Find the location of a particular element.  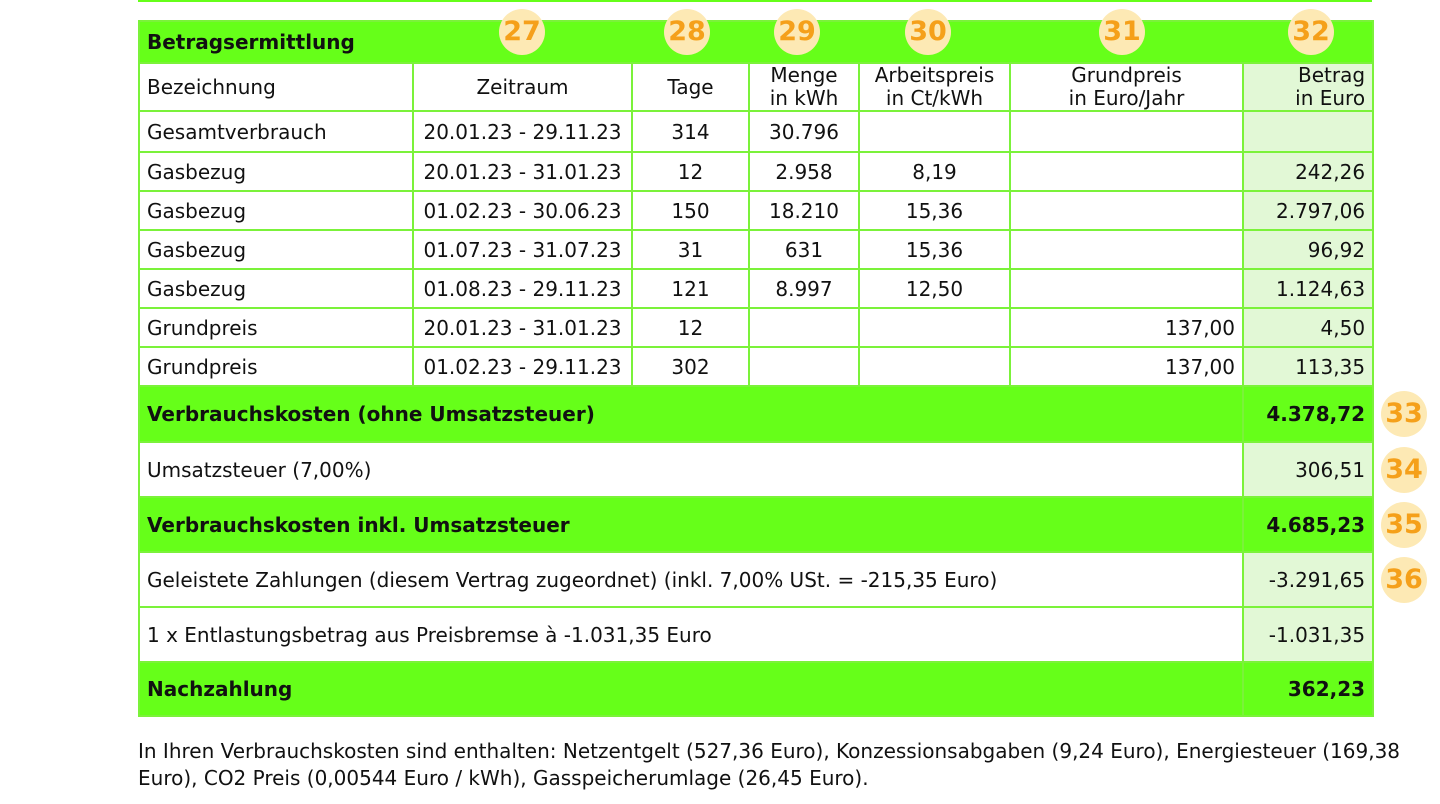

cell-tage: 121 is located at coordinates (690, 288).